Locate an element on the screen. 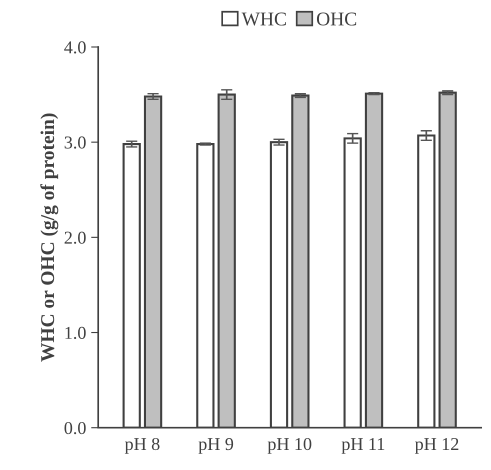  y-tick-label: 2.0 is located at coordinates (75, 238).